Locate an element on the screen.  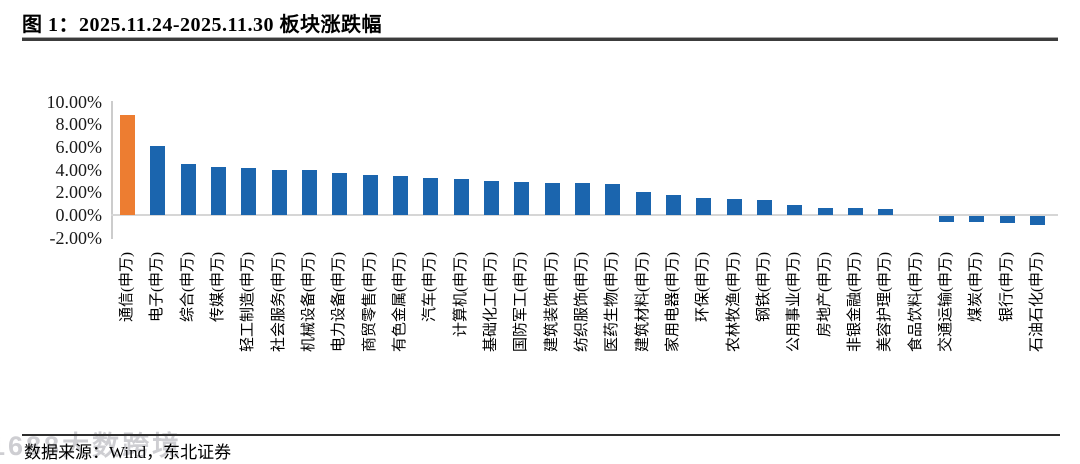
bar-传媒(申万) is located at coordinates (218, 190).